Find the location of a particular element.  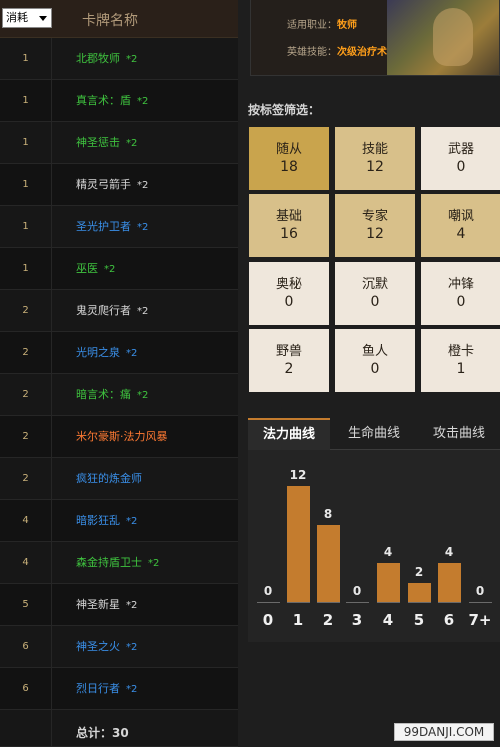

card-row: 1 精灵弓箭手 *2 is located at coordinates (119, 185).